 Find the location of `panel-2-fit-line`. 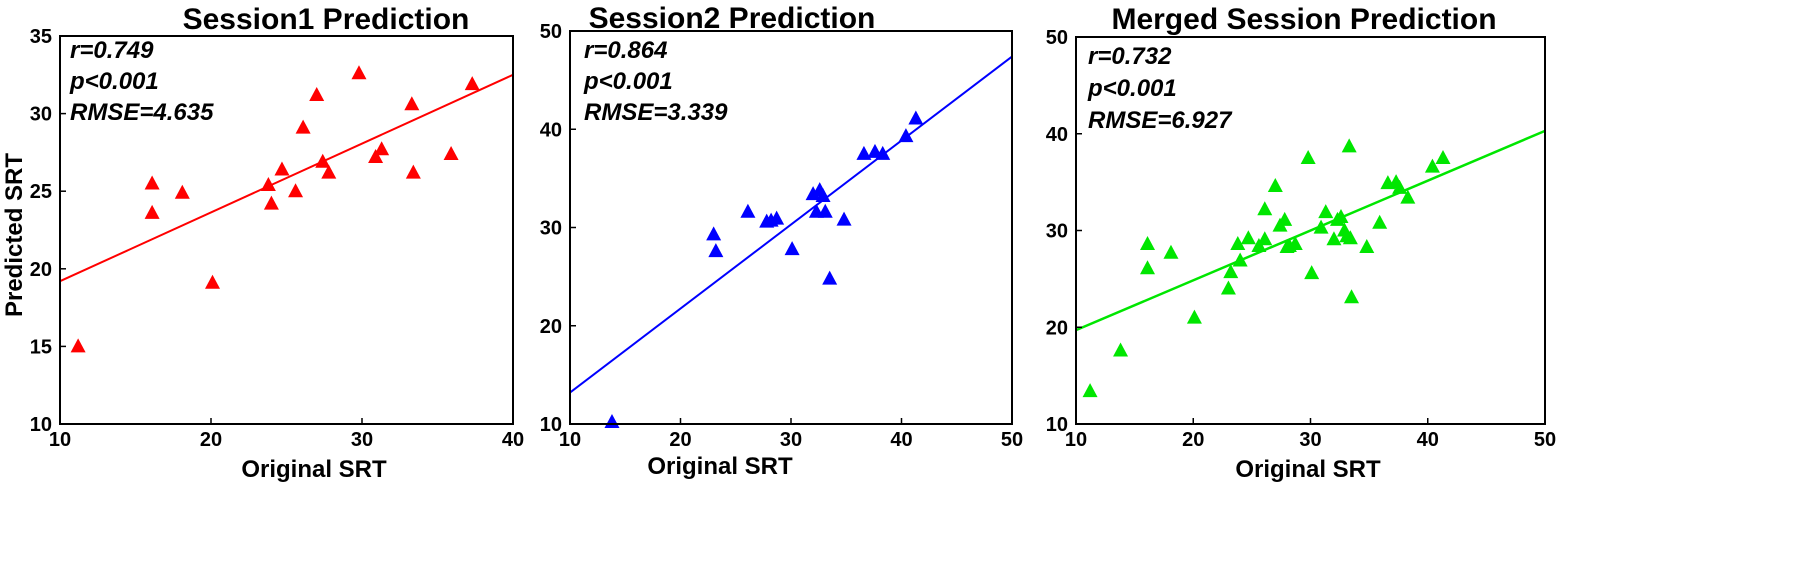

panel-2-fit-line is located at coordinates (791, 224).